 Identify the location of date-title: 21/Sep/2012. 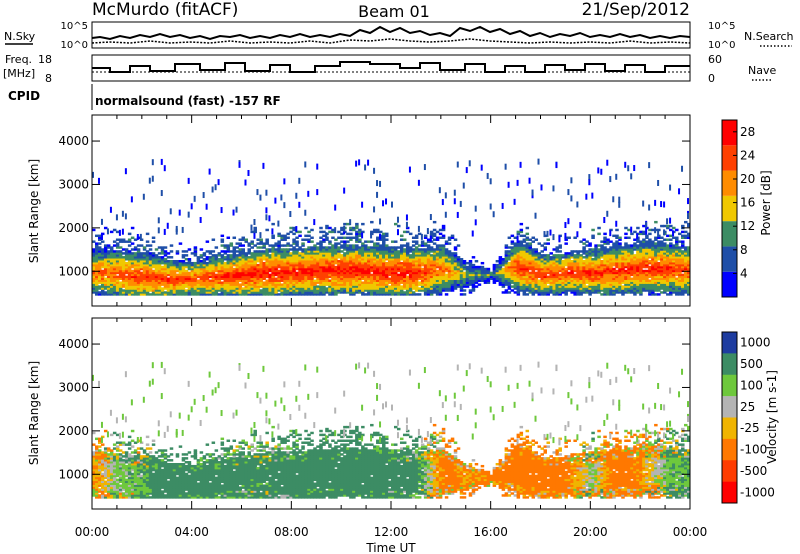
(636, 10).